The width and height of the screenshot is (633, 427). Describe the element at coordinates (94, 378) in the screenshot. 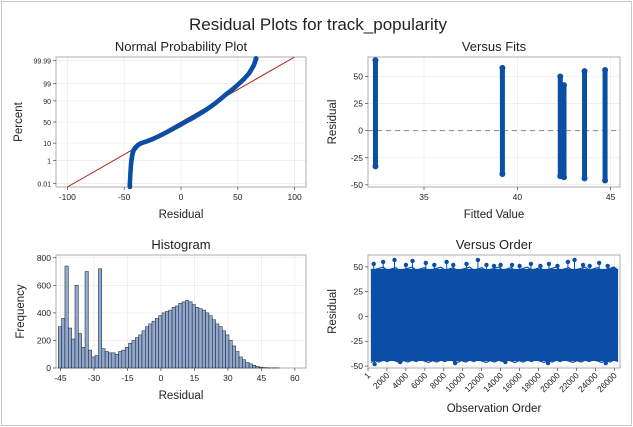

I see `x-tick-label: -30` at that location.